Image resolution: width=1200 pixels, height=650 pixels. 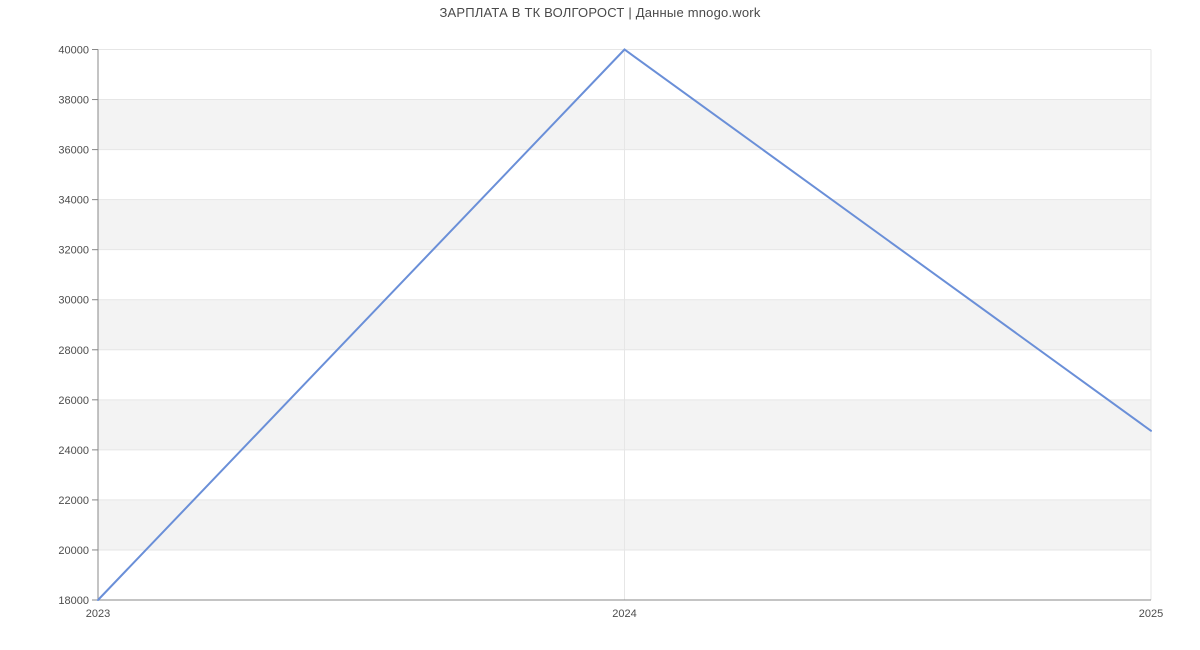 What do you see at coordinates (73, 151) in the screenshot?
I see `y-axis-label: 36000` at bounding box center [73, 151].